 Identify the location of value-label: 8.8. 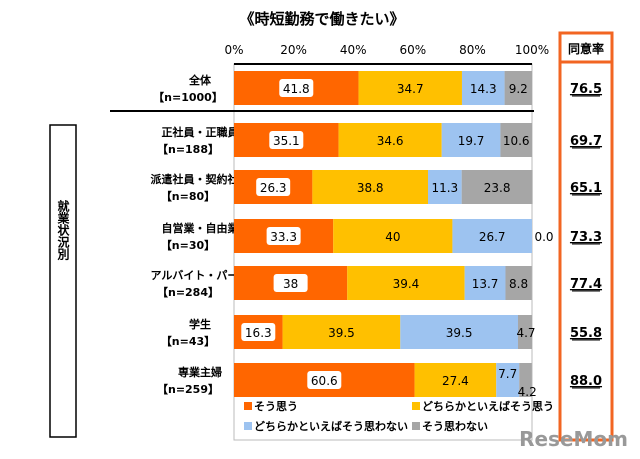
(518, 284).